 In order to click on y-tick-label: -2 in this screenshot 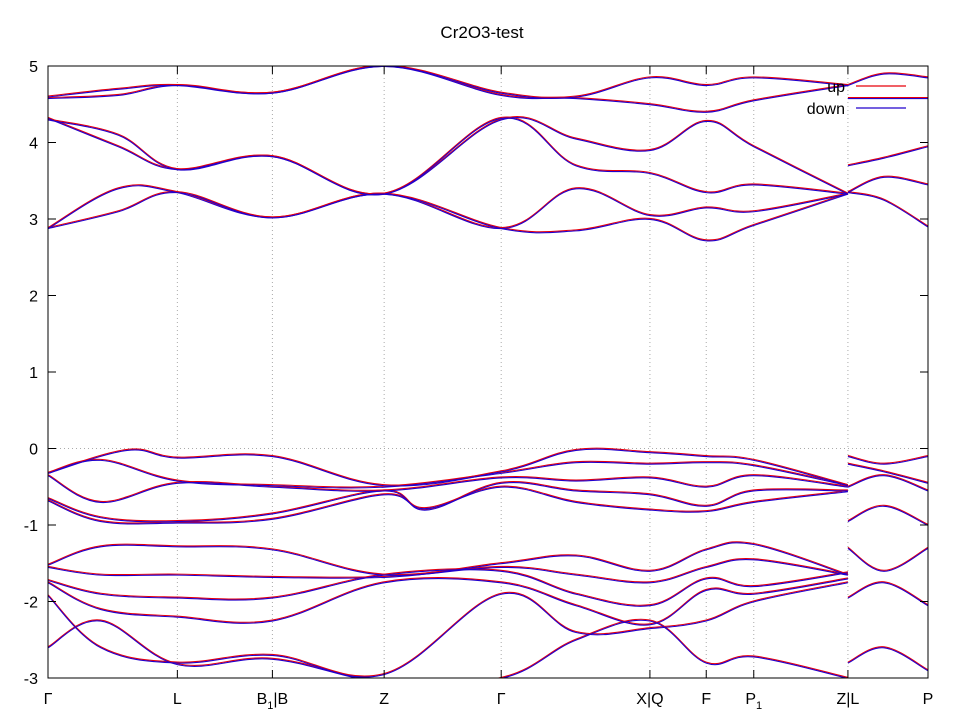, I will do `click(31, 603)`.